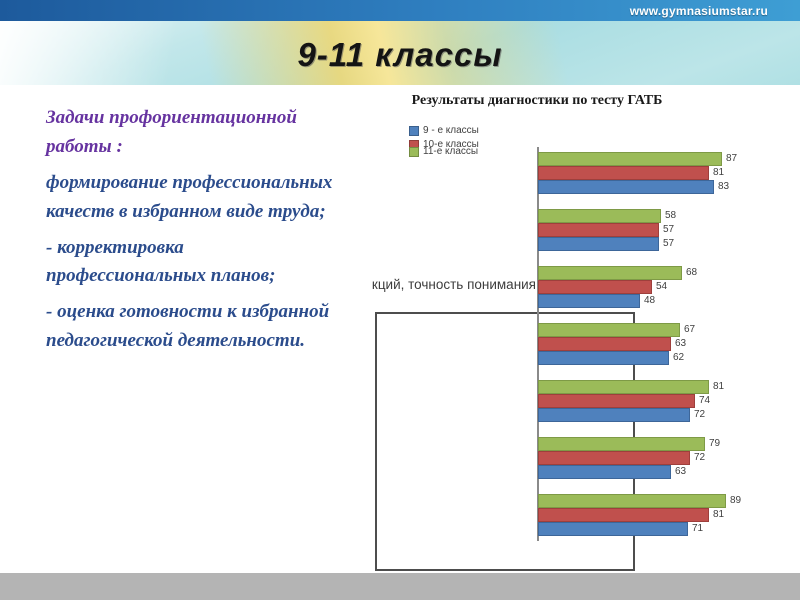 This screenshot has height=600, width=800. Describe the element at coordinates (690, 329) in the screenshot. I see `bar-value-label: 67` at that location.